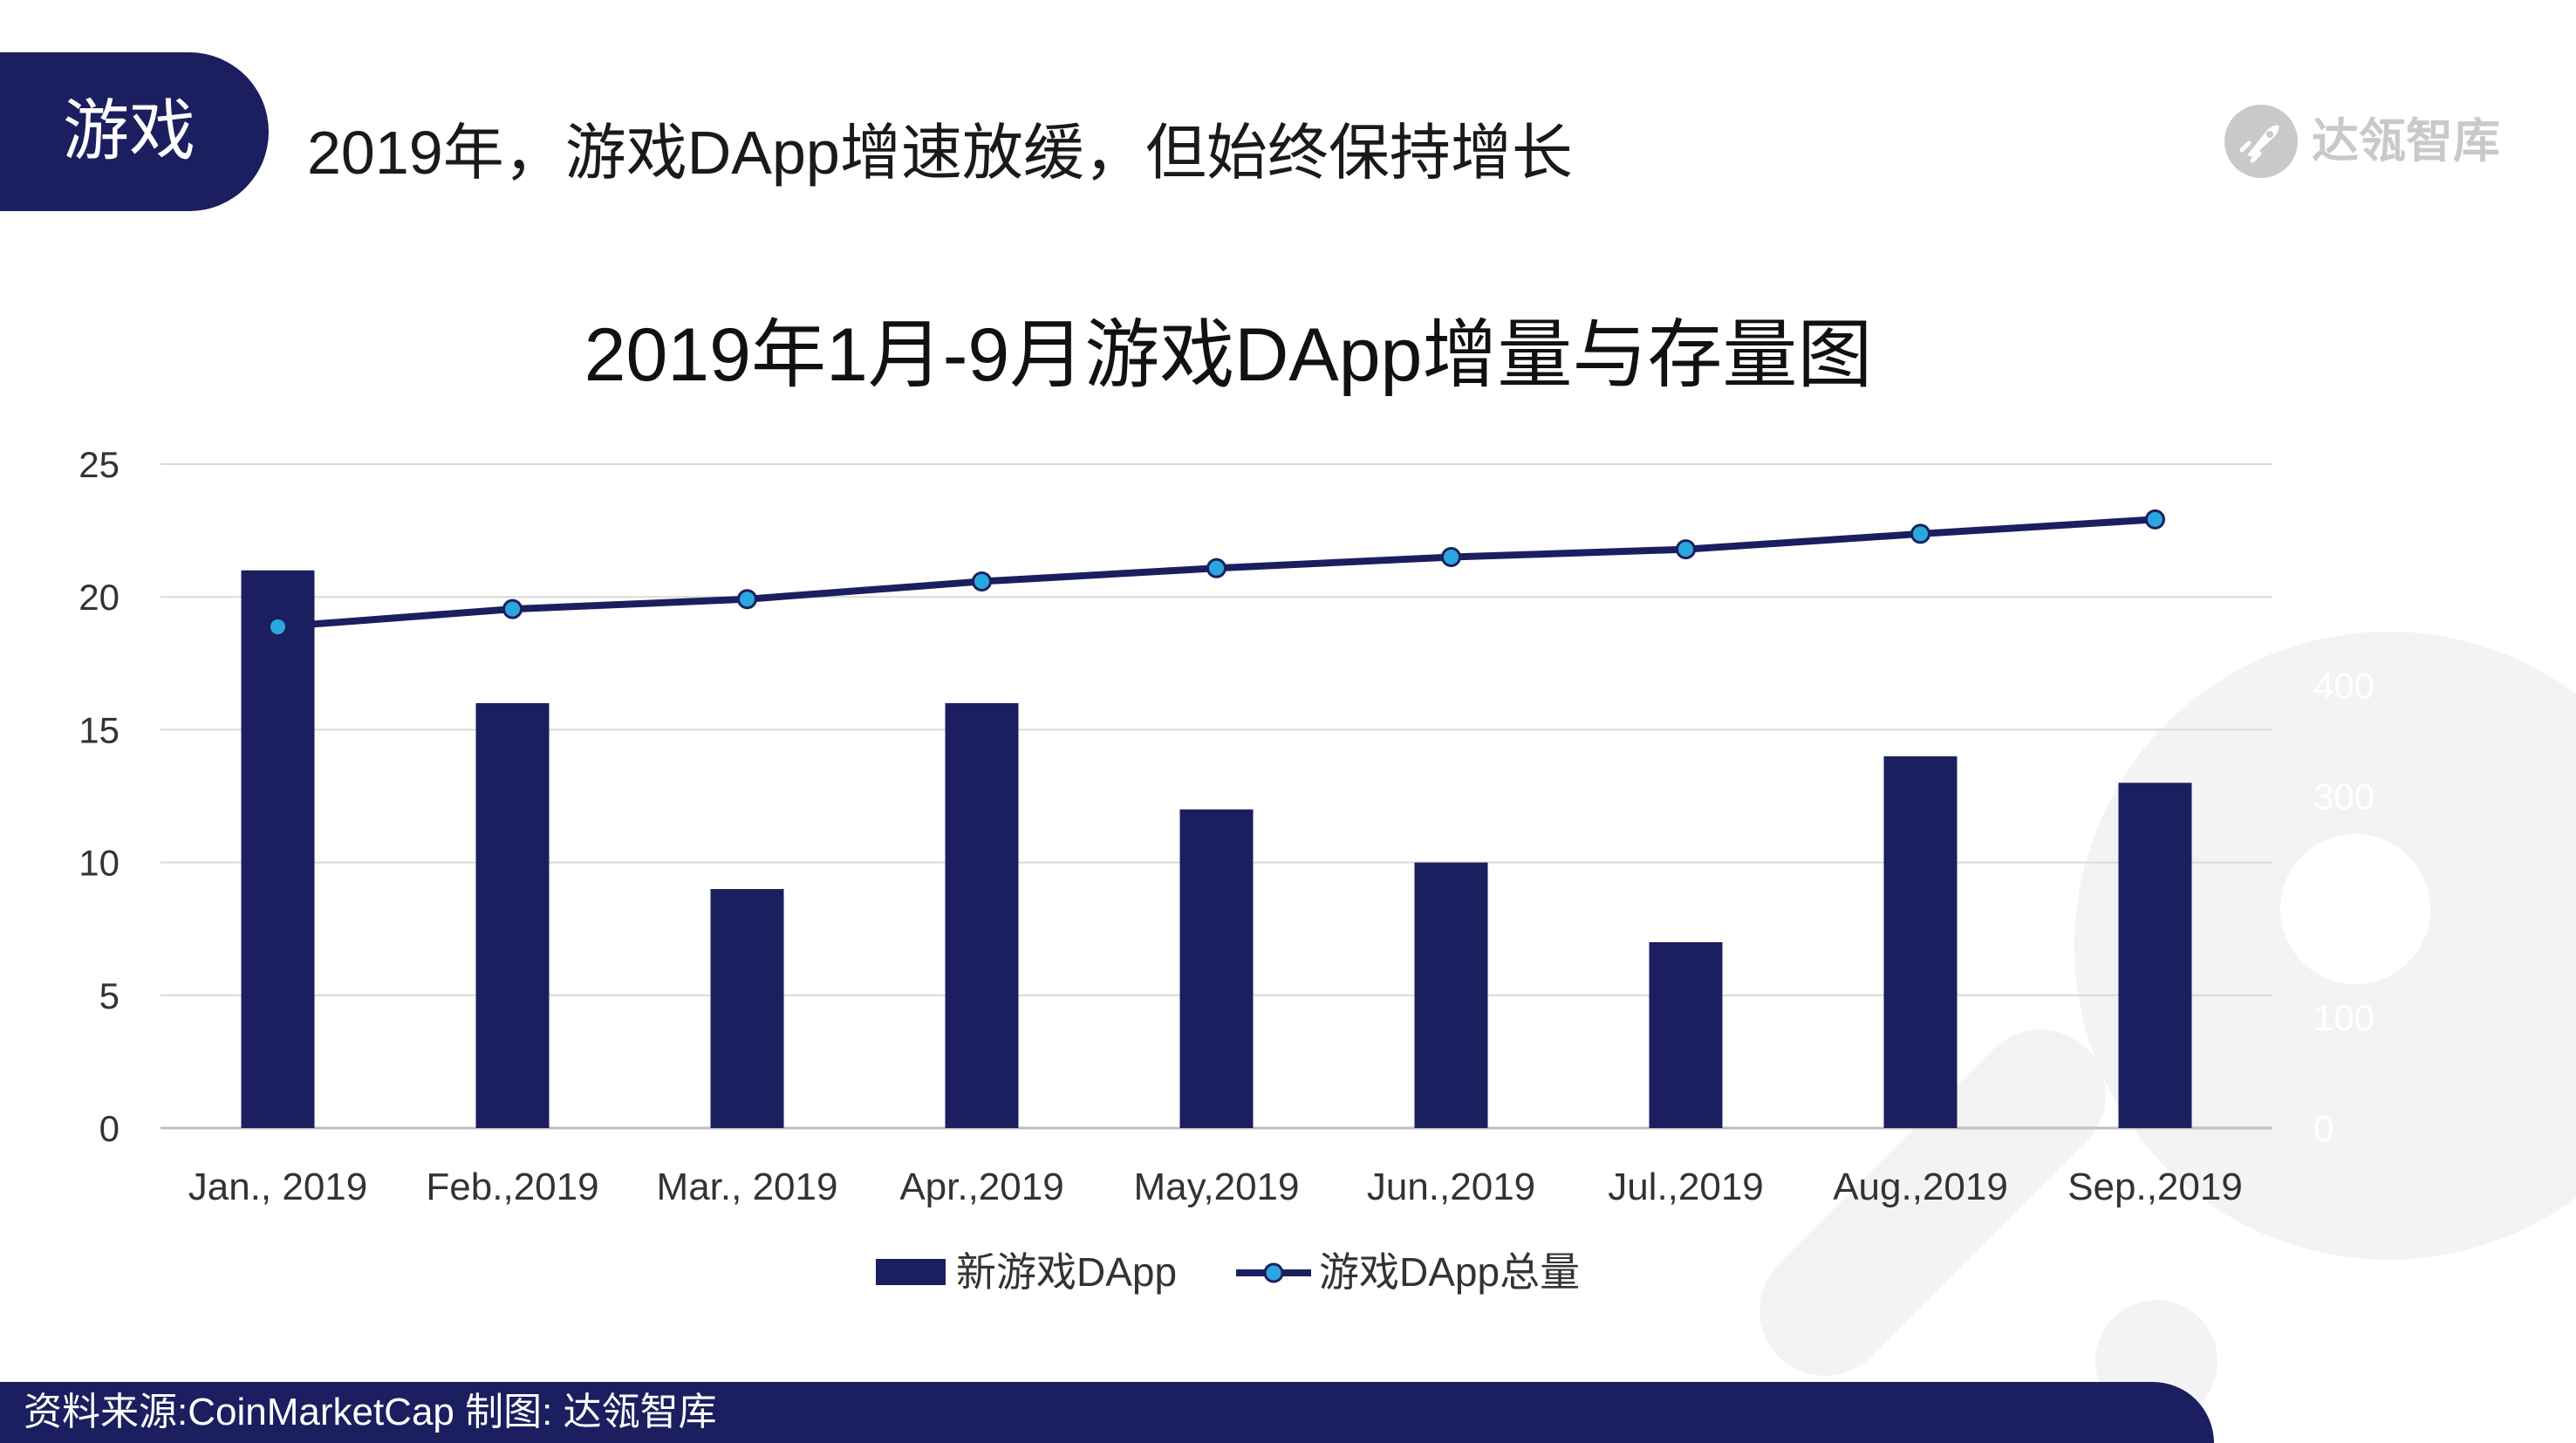  Describe the element at coordinates (2343, 686) in the screenshot. I see `y2-tick-label: 400` at that location.